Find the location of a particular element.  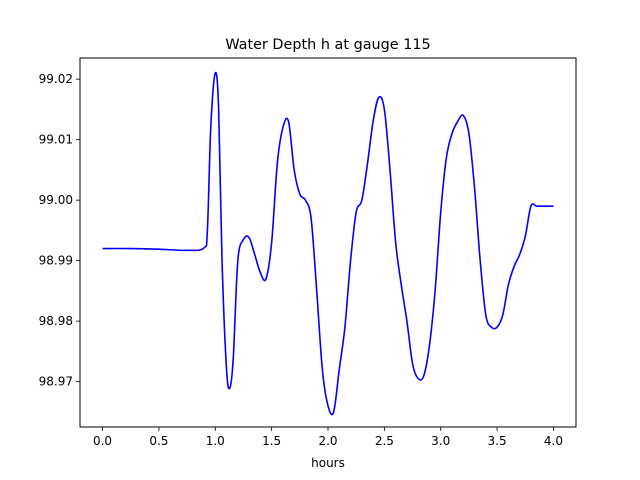

x-tick-label: 3.5 is located at coordinates (497, 441).